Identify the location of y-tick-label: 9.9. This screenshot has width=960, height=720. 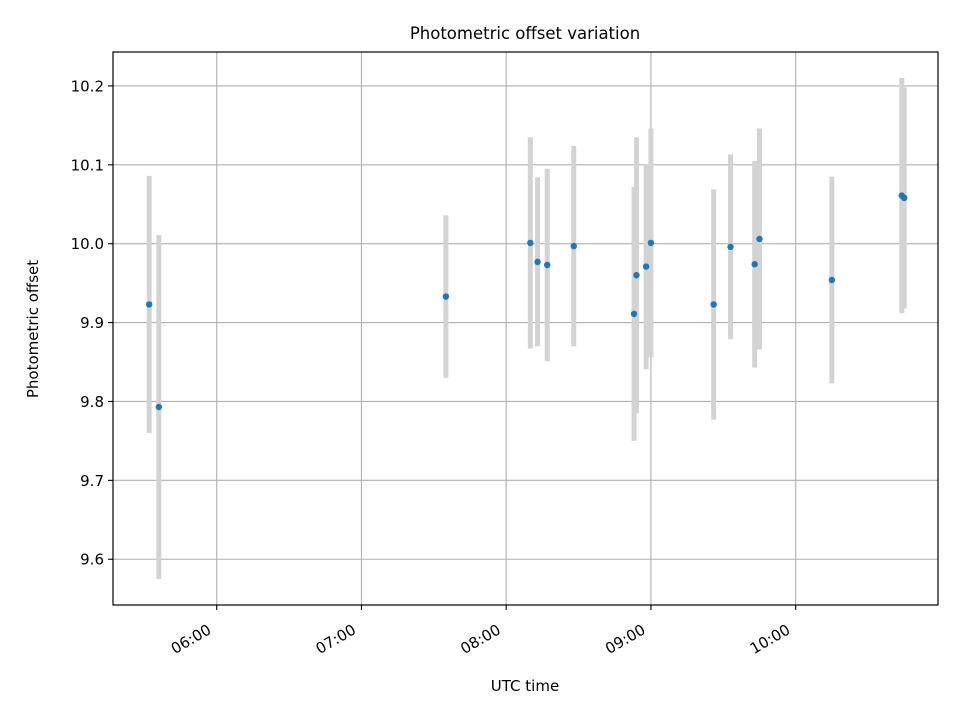
(92, 323).